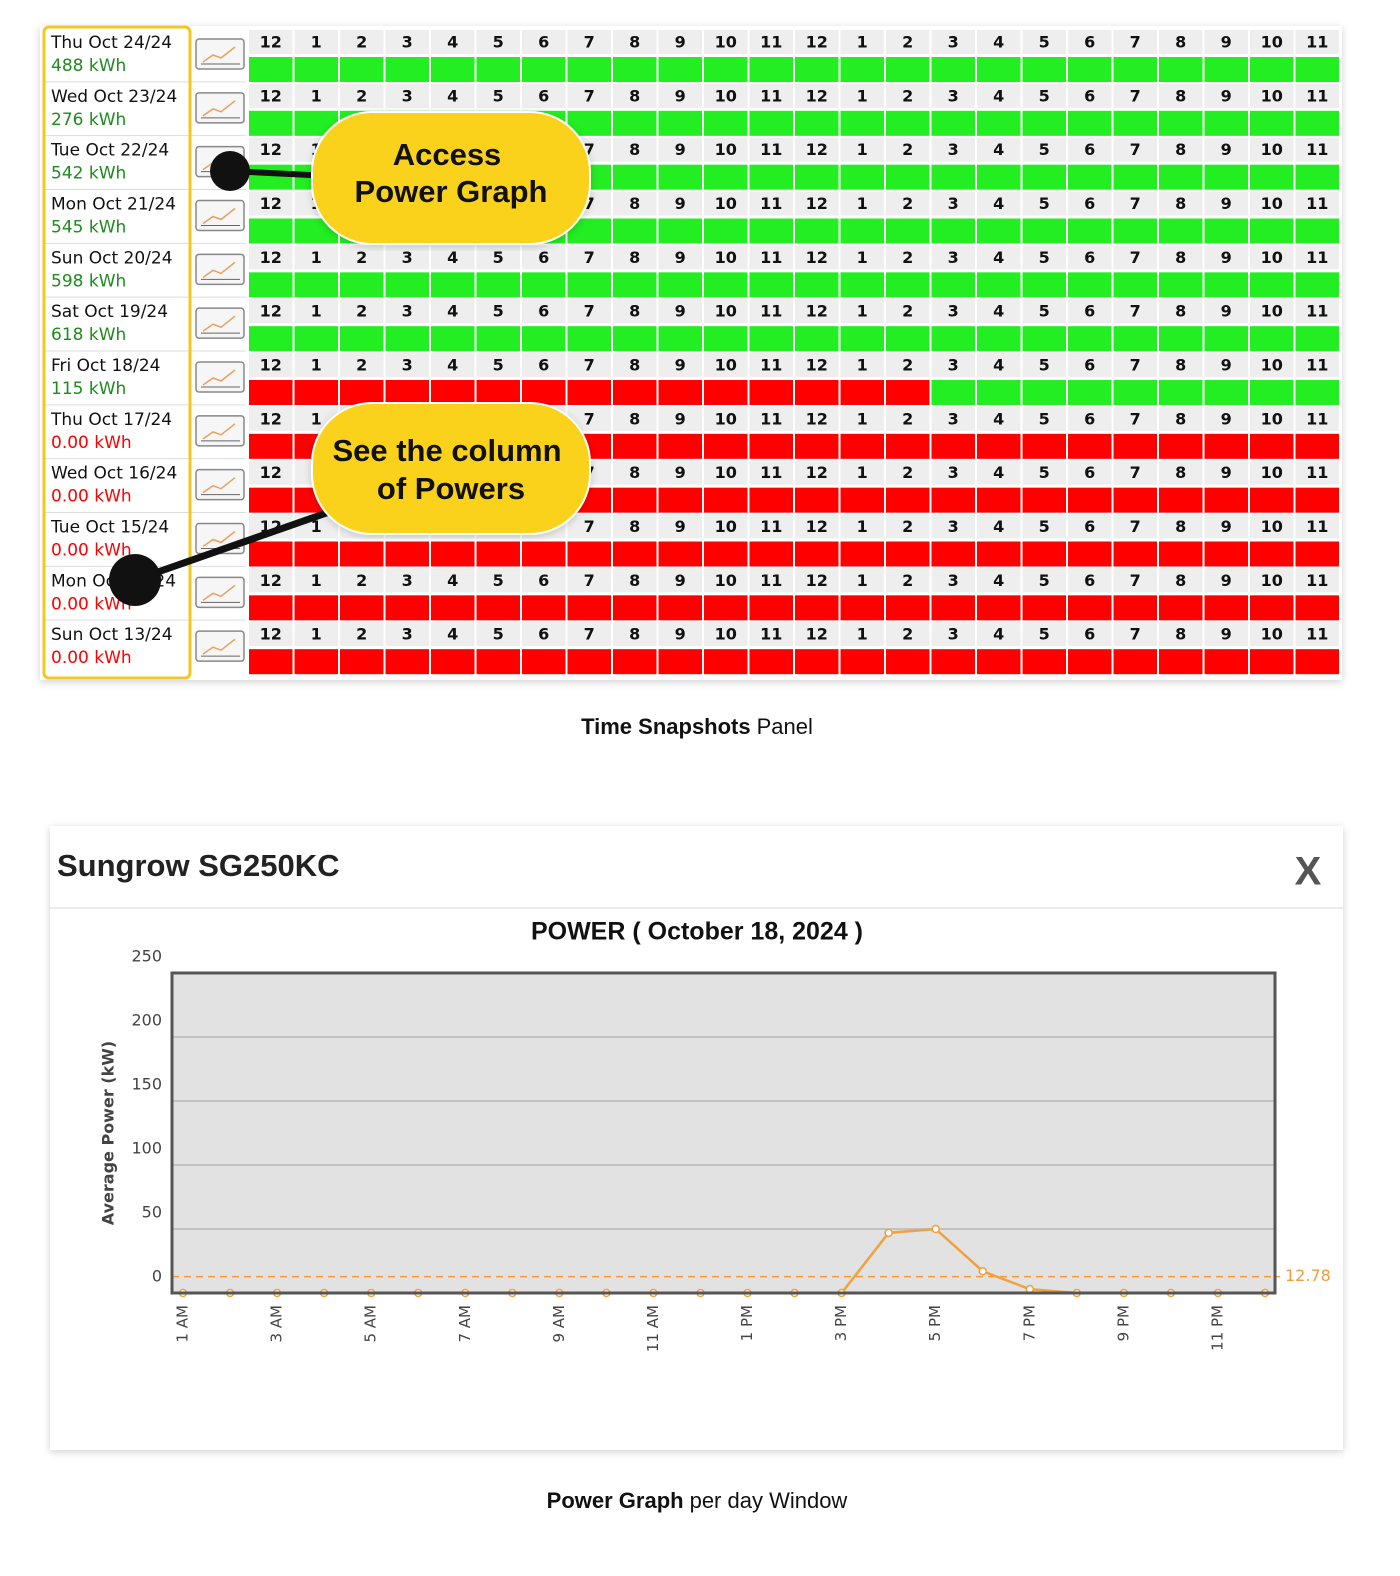 Image resolution: width=1400 pixels, height=1576 pixels. Describe the element at coordinates (1226, 257) in the screenshot. I see `hour-label: 9` at that location.